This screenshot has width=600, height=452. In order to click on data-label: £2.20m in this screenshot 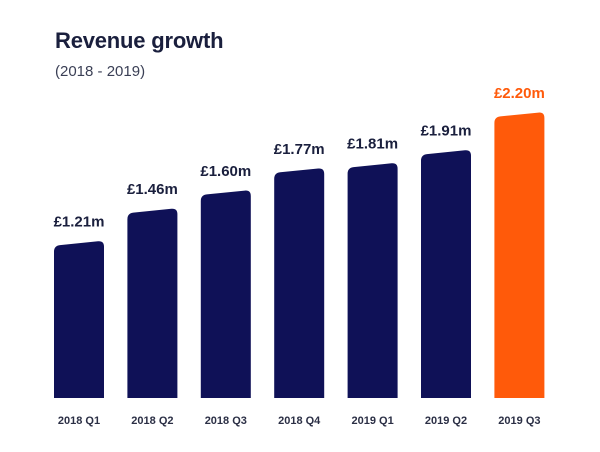, I will do `click(519, 93)`.